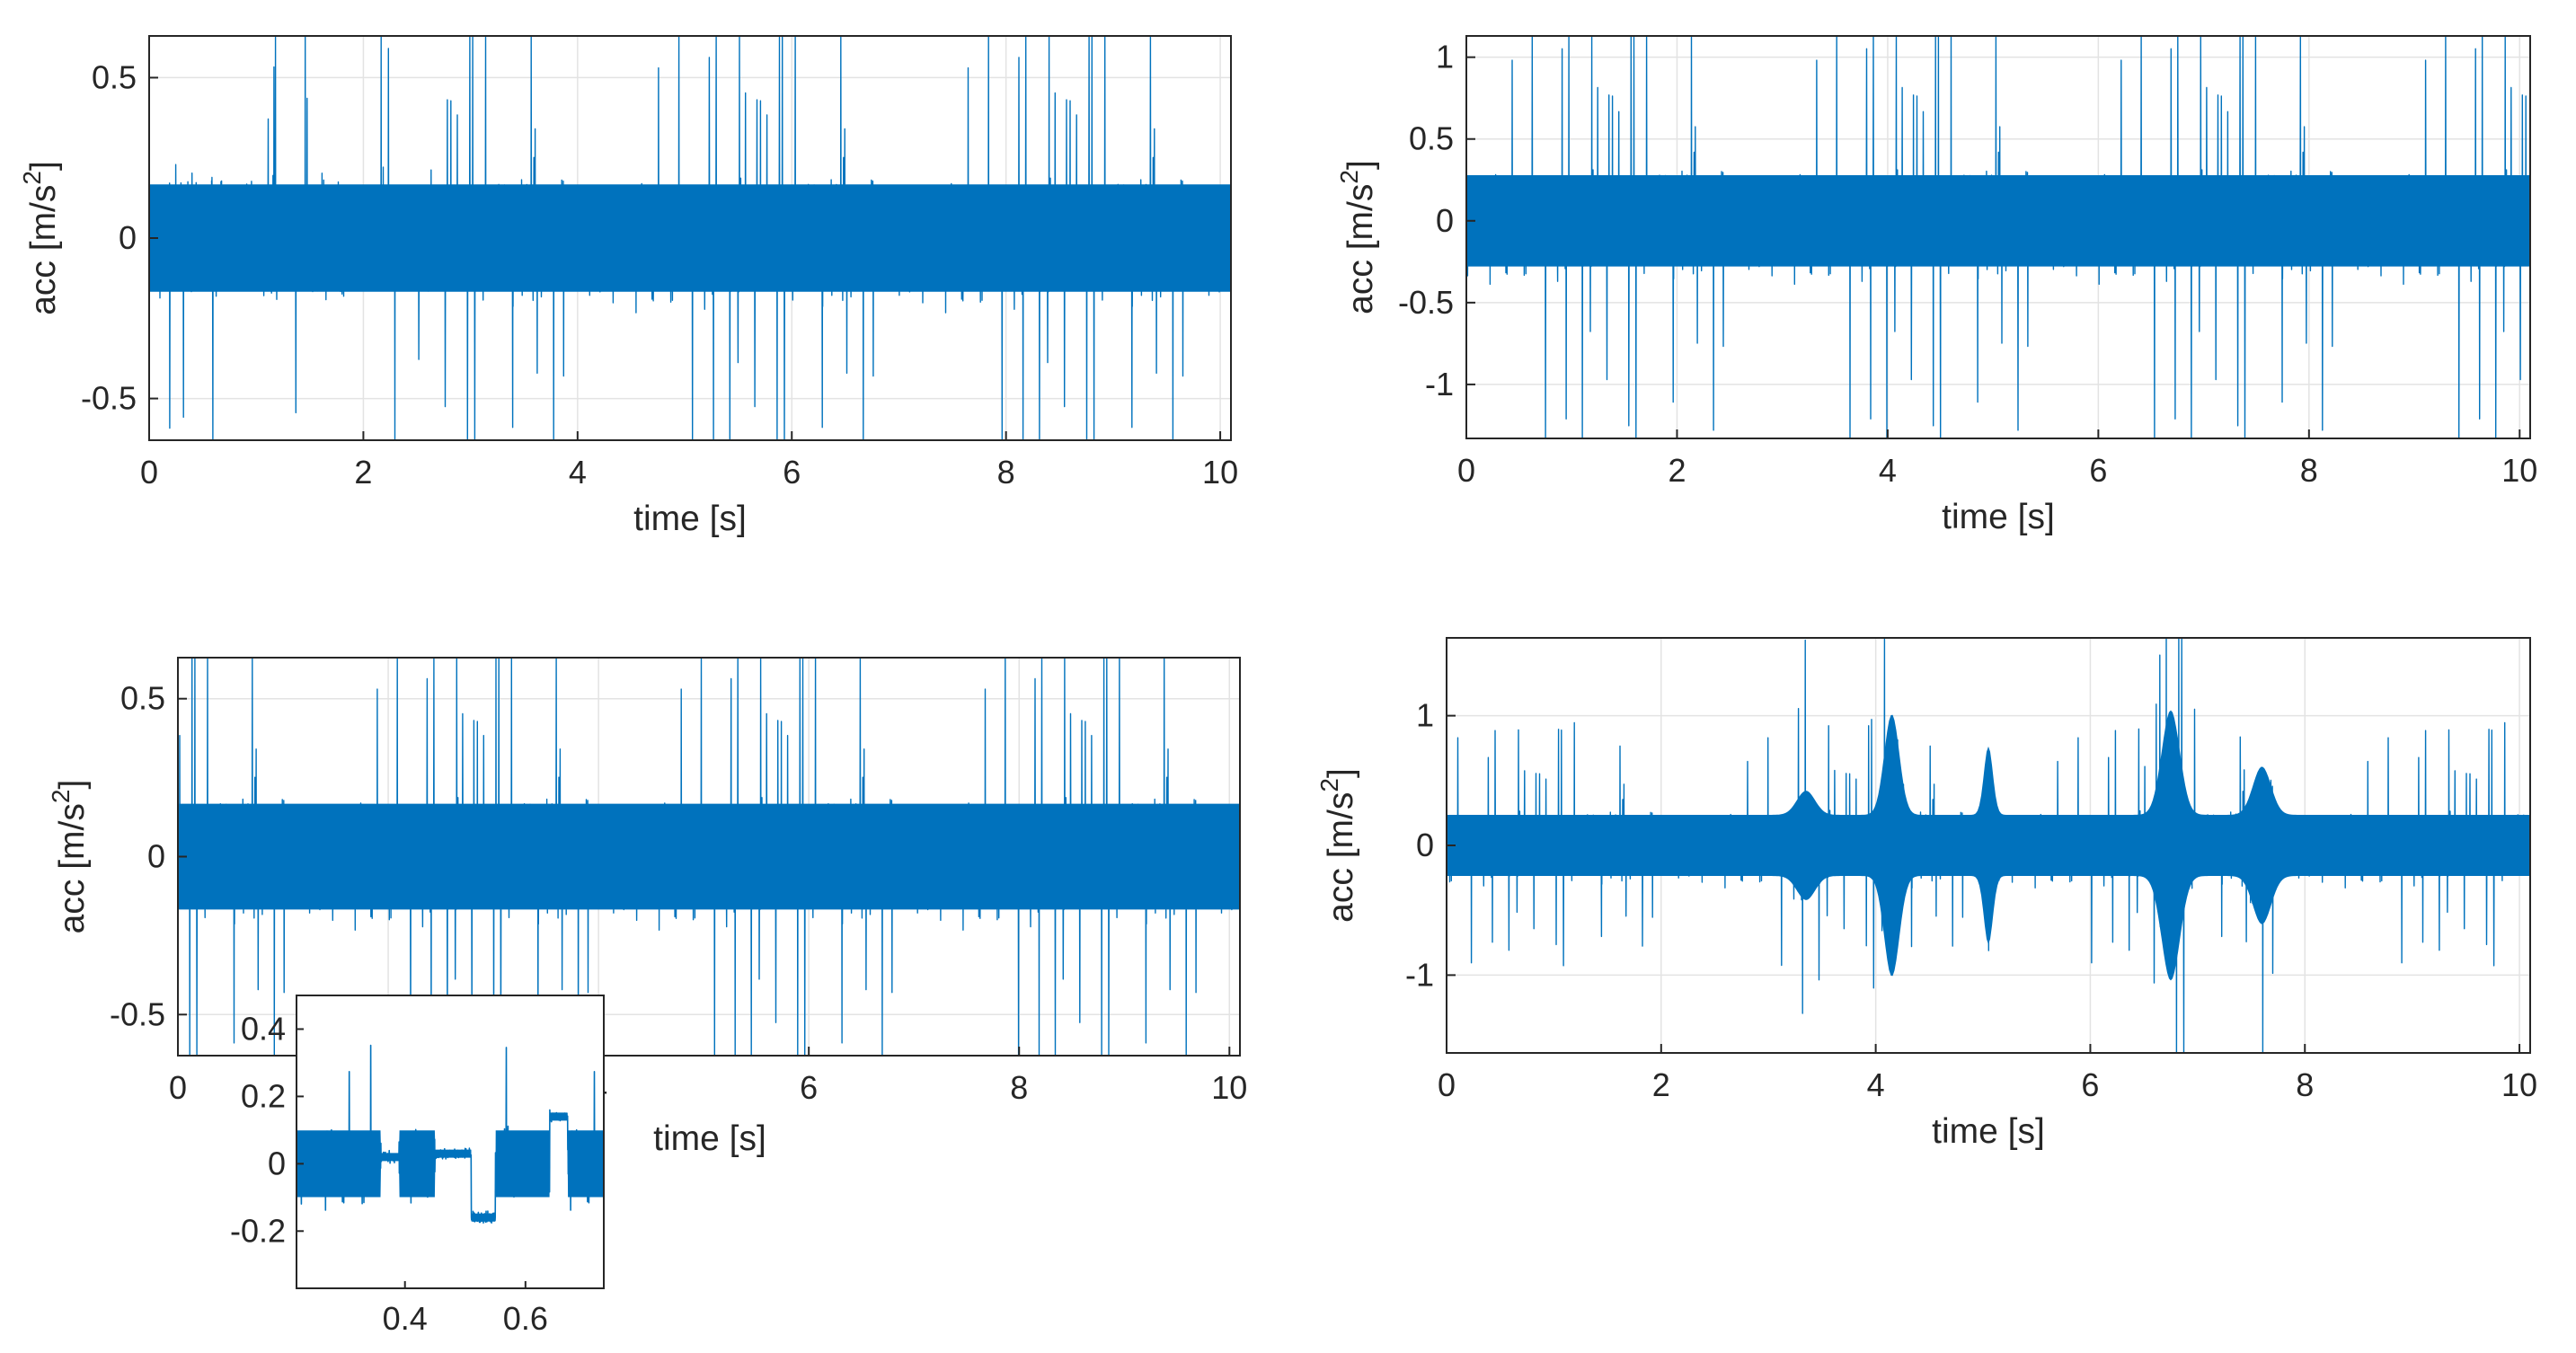 This screenshot has height=1353, width=2576. What do you see at coordinates (258, 1230) in the screenshot?
I see `inset-y-tick-label: -0.2` at bounding box center [258, 1230].